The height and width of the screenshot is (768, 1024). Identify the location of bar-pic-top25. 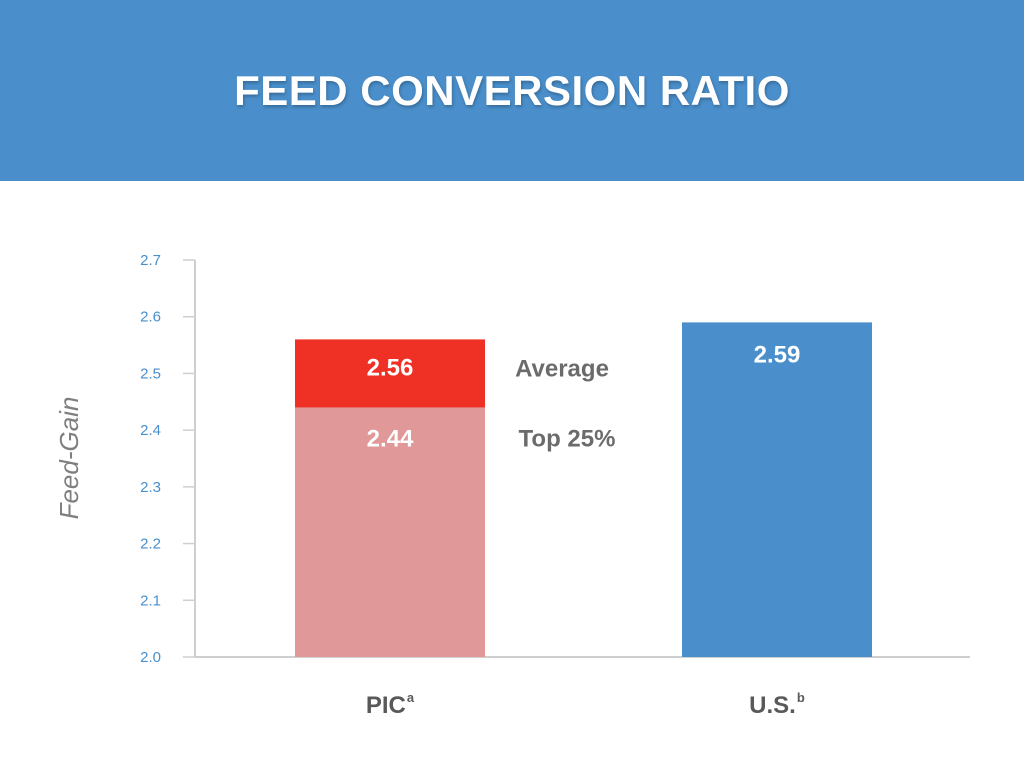
(390, 532).